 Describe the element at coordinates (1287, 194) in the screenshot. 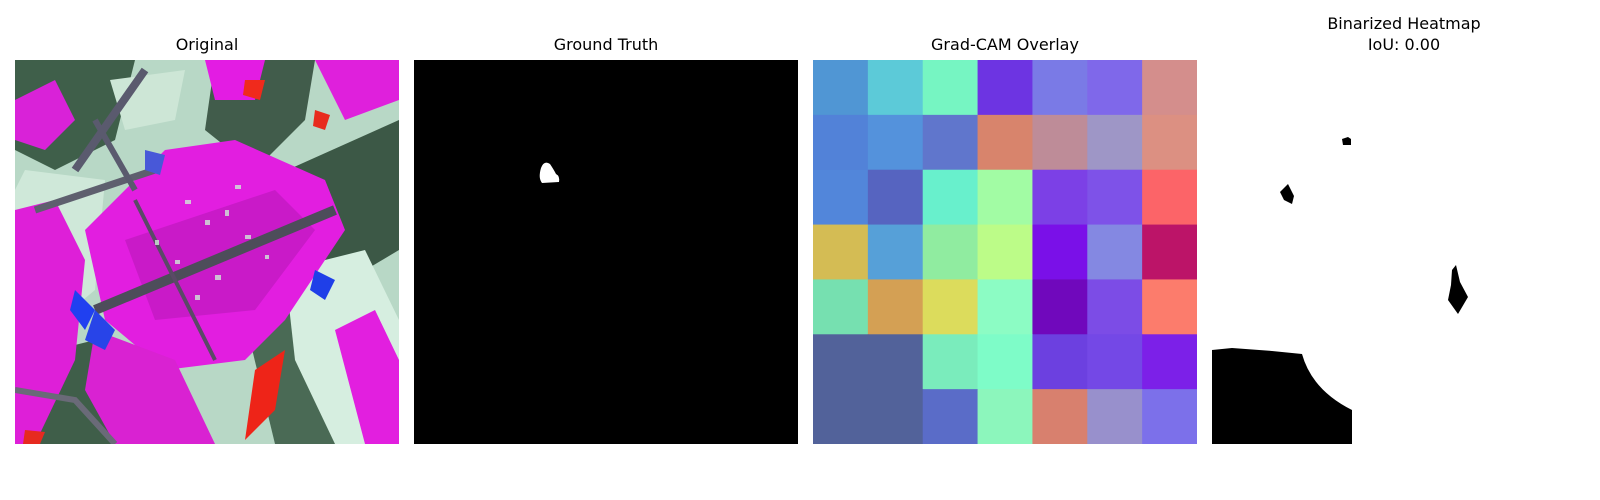

I see `binarized-blob-left` at that location.